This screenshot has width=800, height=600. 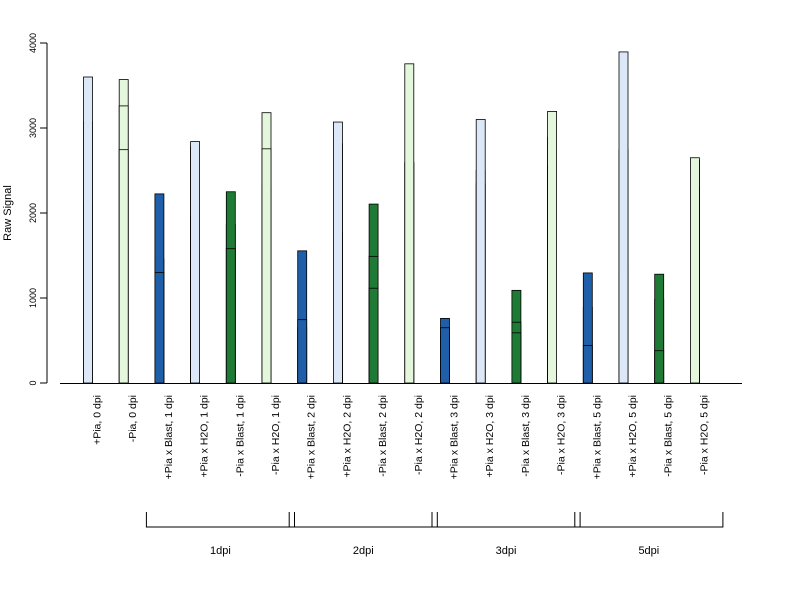 I want to click on y-tick-label: 1000, so click(x=33, y=298).